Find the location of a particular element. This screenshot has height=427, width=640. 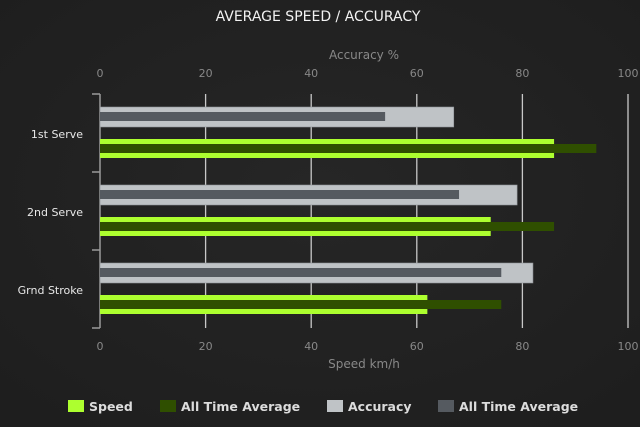

chart-title: AVERAGE SPEED / ACCURACY is located at coordinates (318, 17).